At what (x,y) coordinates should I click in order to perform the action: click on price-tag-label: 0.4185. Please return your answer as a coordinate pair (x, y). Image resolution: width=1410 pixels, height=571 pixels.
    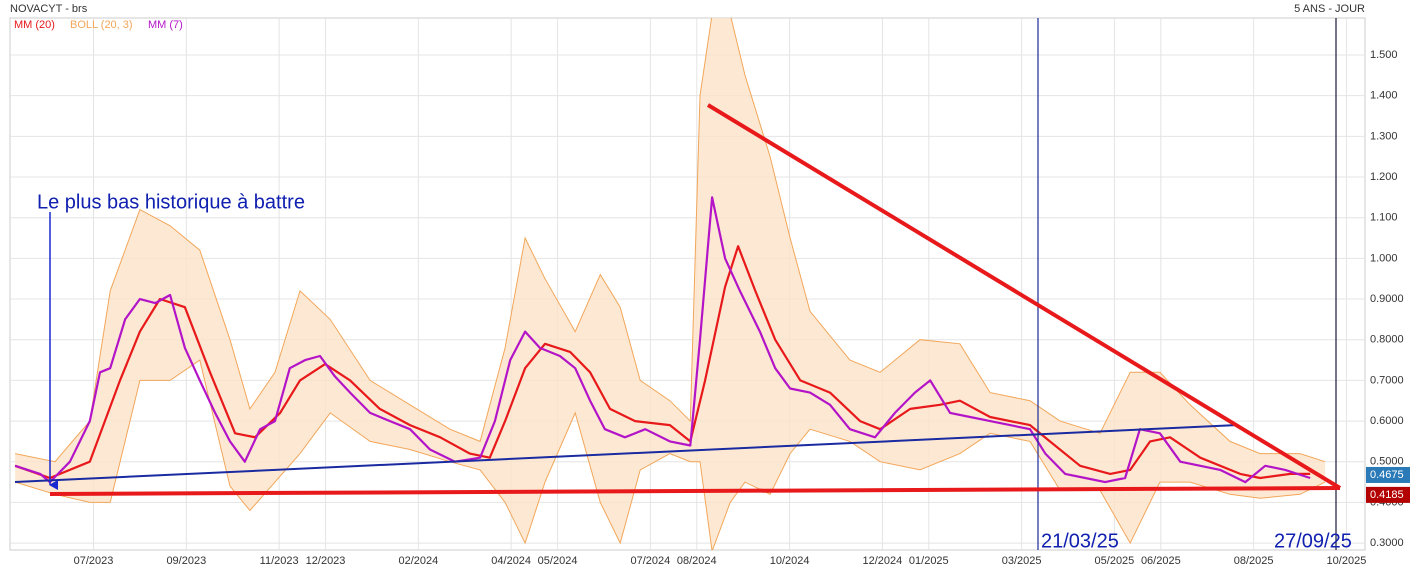
    Looking at the image, I should click on (1387, 495).